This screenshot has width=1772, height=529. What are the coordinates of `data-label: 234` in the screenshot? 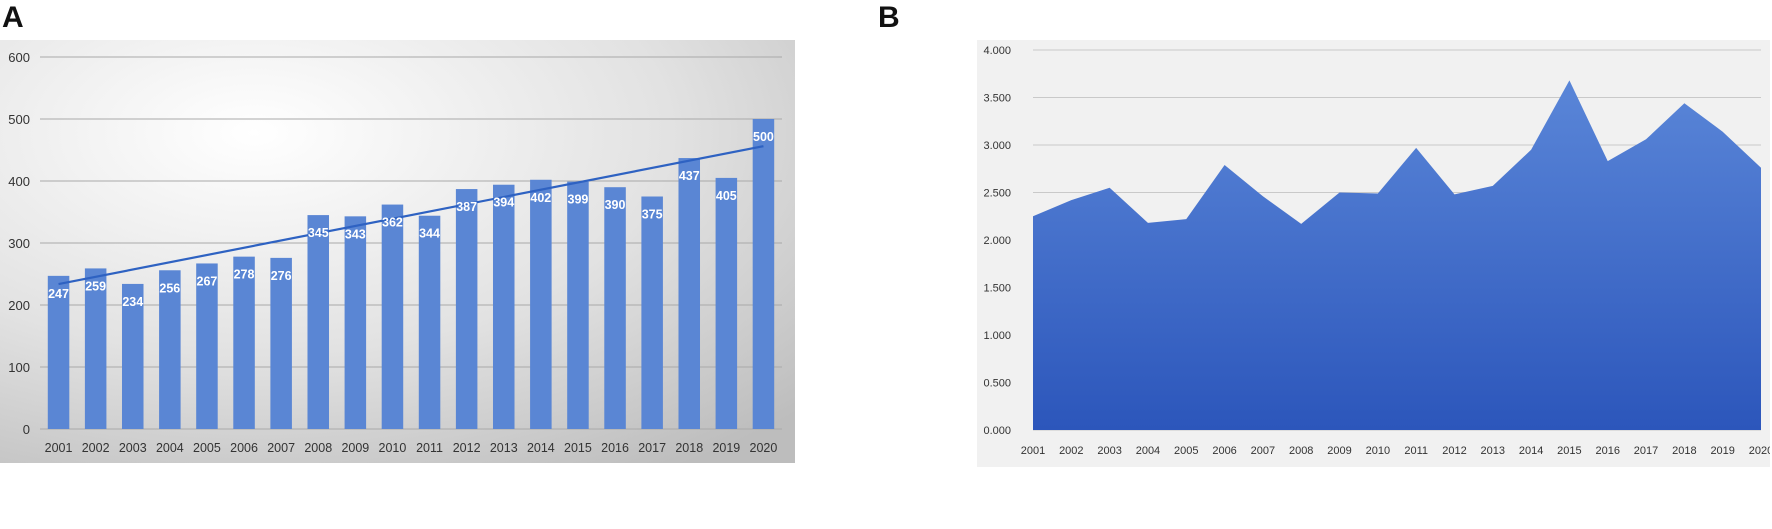 It's located at (132, 302).